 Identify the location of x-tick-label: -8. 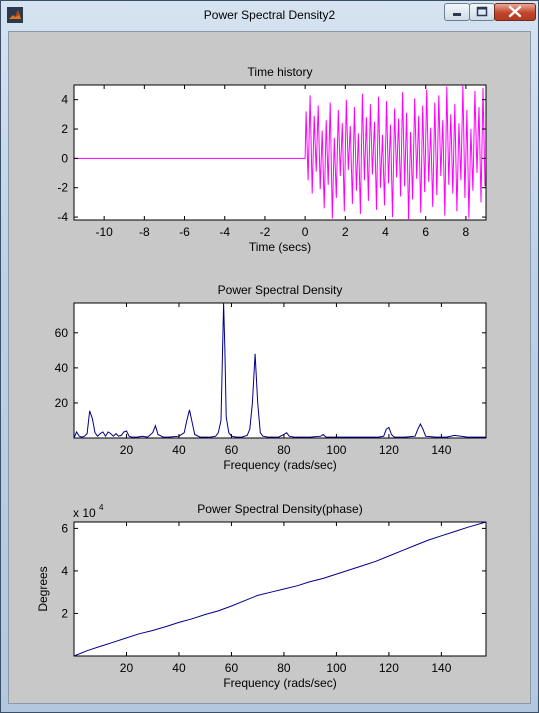
(144, 232).